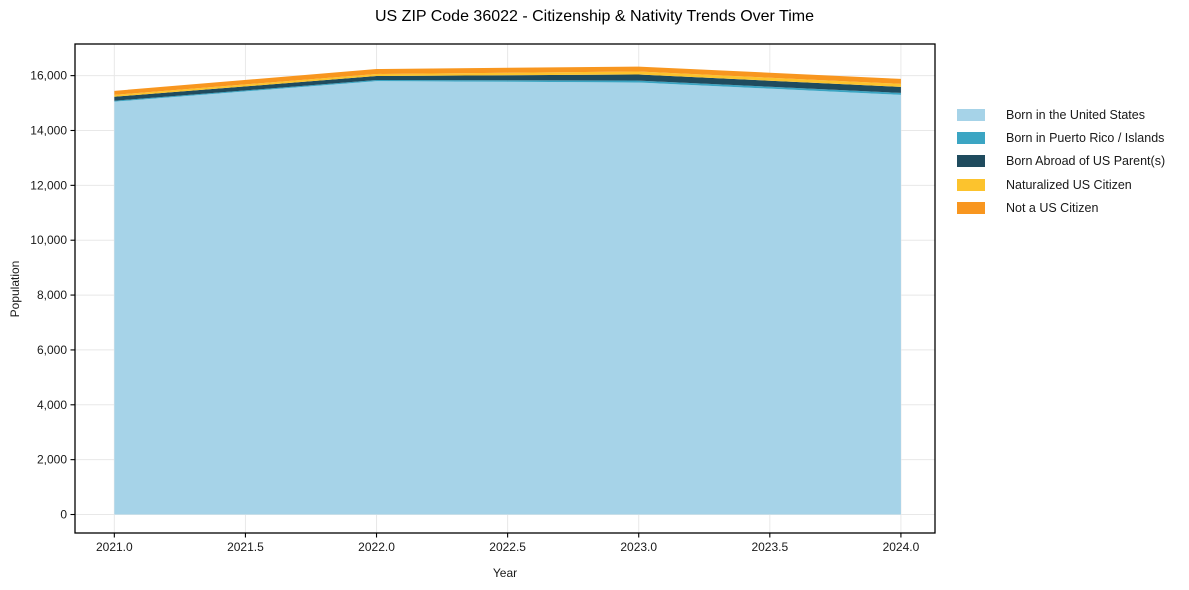 The image size is (1189, 590). What do you see at coordinates (376, 547) in the screenshot?
I see `x-tick-label: 2022.0` at bounding box center [376, 547].